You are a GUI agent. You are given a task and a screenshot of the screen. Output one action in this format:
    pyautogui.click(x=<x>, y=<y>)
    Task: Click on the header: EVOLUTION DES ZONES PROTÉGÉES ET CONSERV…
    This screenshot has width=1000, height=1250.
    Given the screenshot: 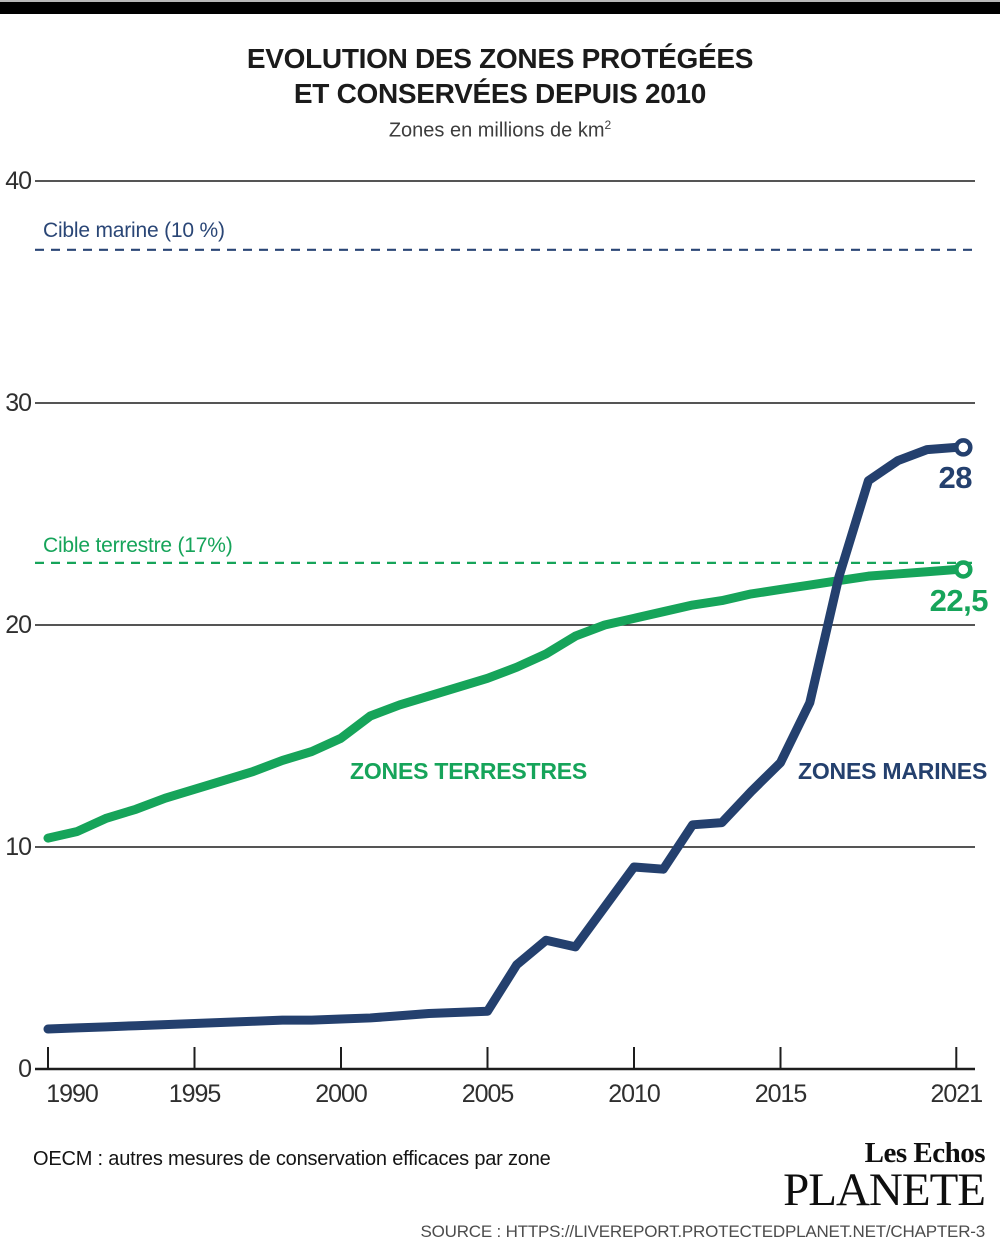 What is the action you would take?
    pyautogui.click(x=500, y=92)
    